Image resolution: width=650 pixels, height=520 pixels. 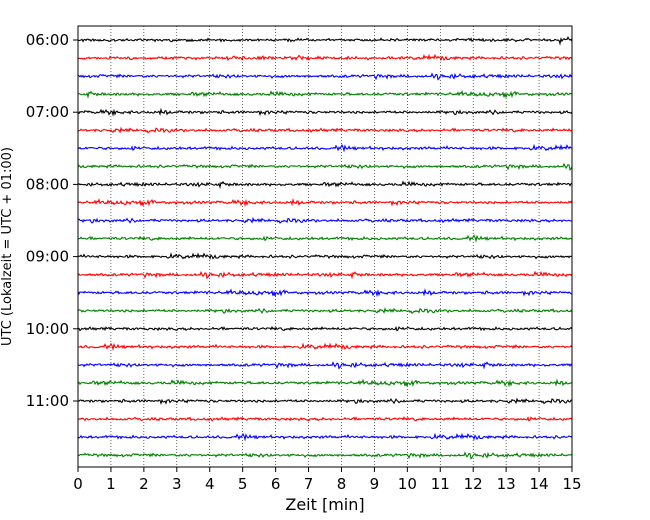 What do you see at coordinates (324, 504) in the screenshot?
I see `x-axis-label: Zeit [min]` at bounding box center [324, 504].